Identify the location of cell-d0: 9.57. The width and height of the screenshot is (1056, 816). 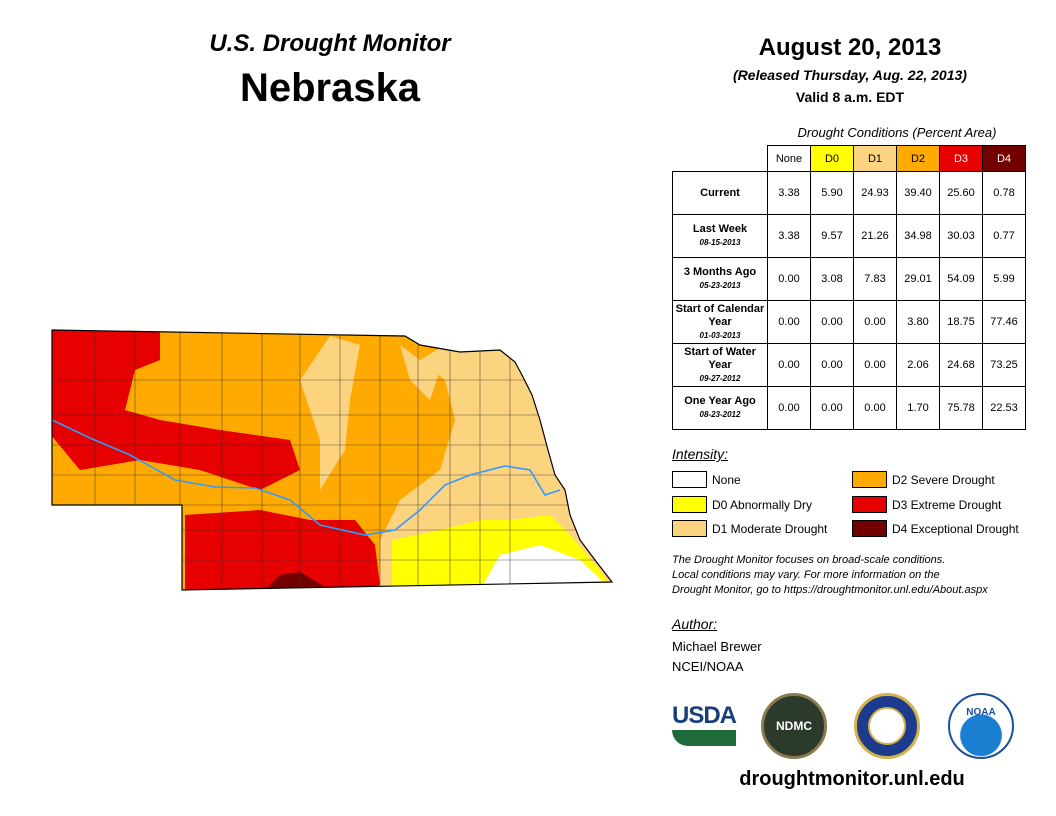
(832, 236).